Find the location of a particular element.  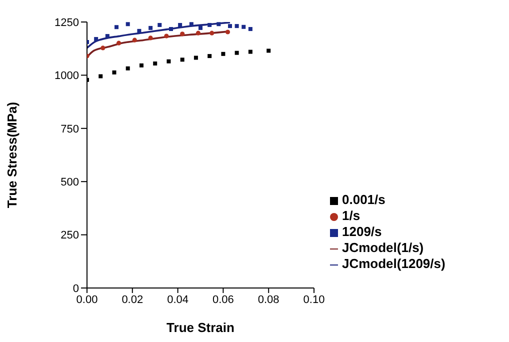

y-axis-title: True Stress(MPa) is located at coordinates (12, 155).